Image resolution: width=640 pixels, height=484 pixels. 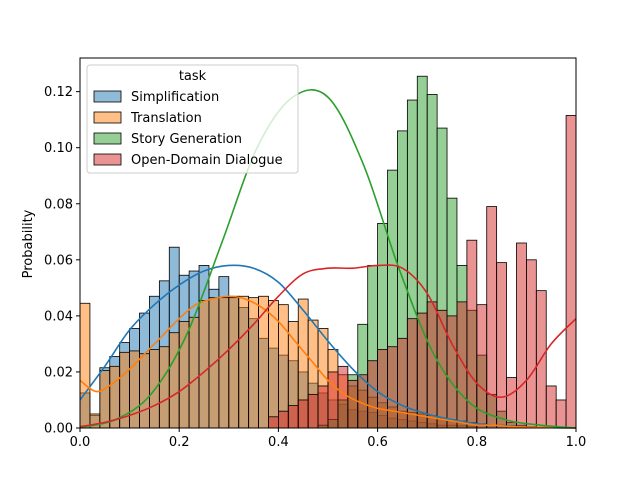 I want to click on y-tick-label: 0.02, so click(x=58, y=372).